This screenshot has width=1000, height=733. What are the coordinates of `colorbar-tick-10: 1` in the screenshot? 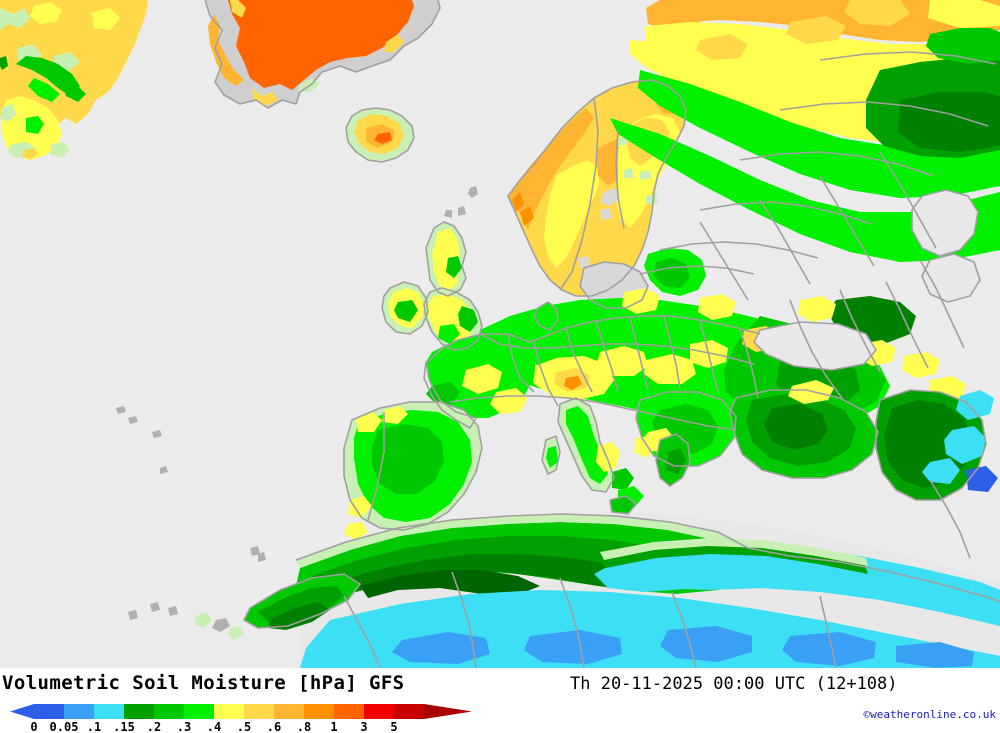 It's located at (333, 726).